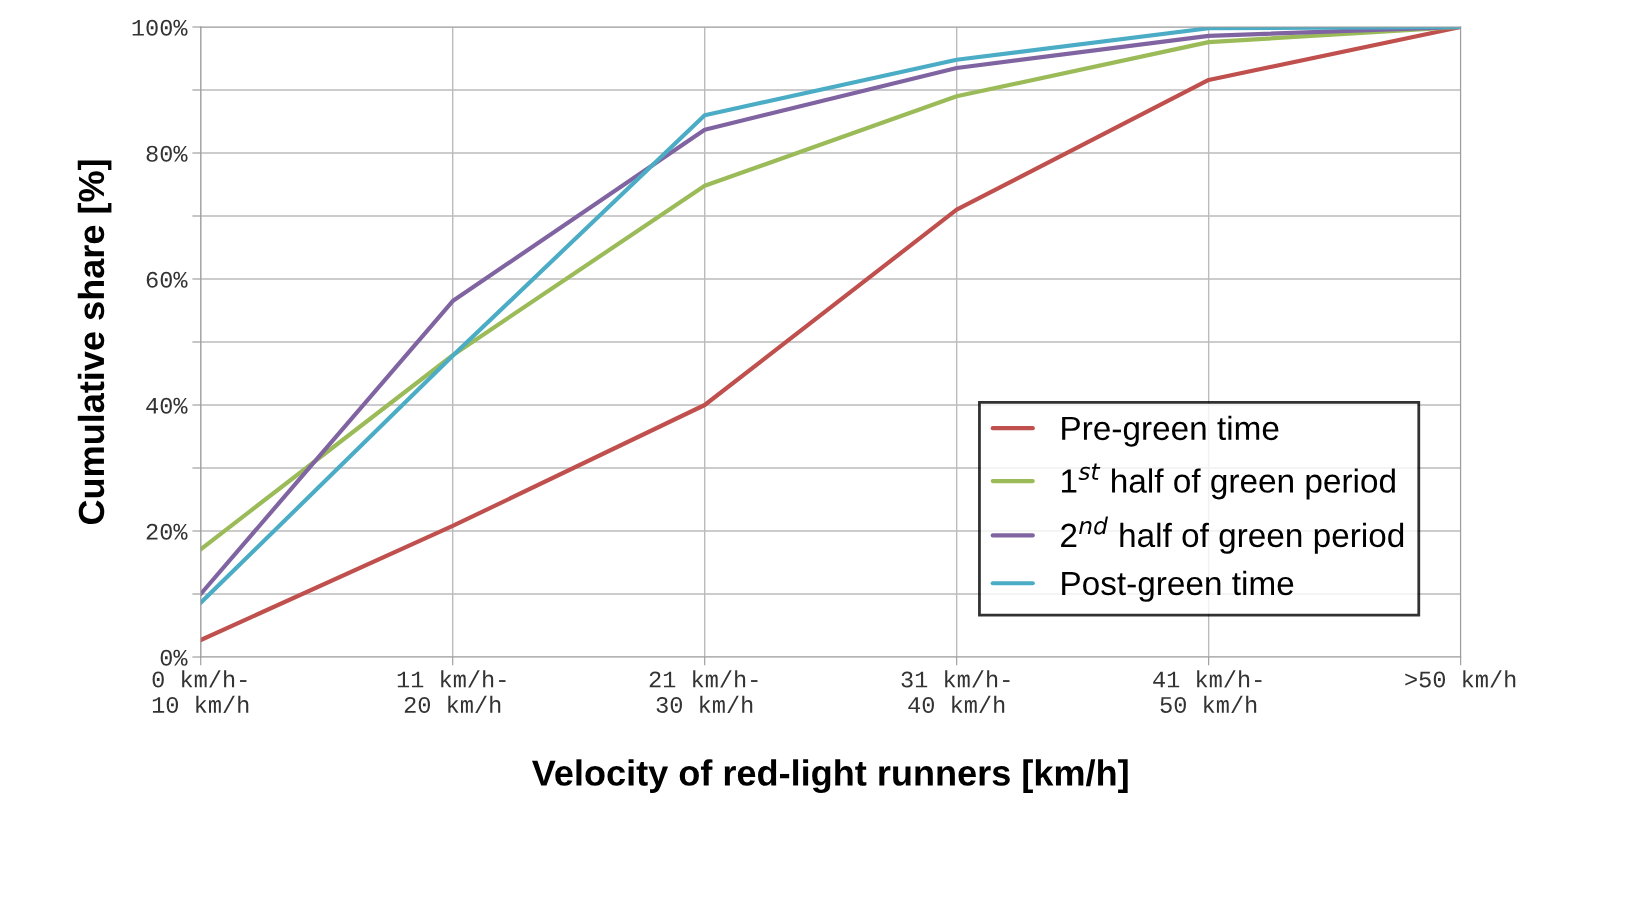  Describe the element at coordinates (160, 27) in the screenshot. I see `y-tick-label: 100%` at that location.